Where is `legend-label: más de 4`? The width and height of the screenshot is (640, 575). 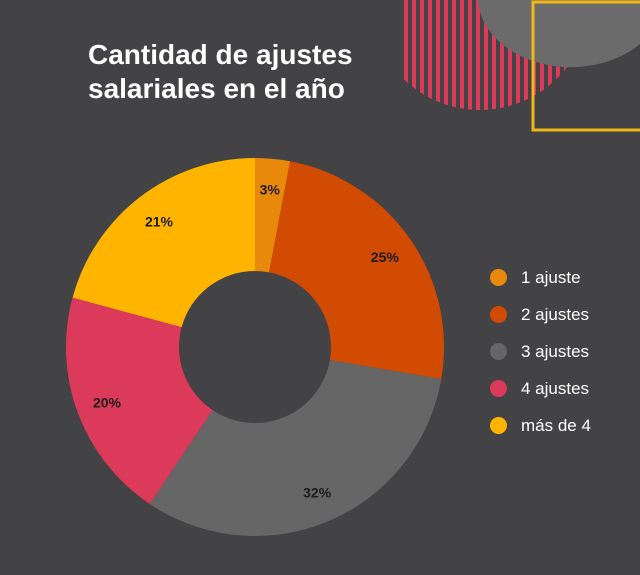
legend-label: más de 4 is located at coordinates (556, 425).